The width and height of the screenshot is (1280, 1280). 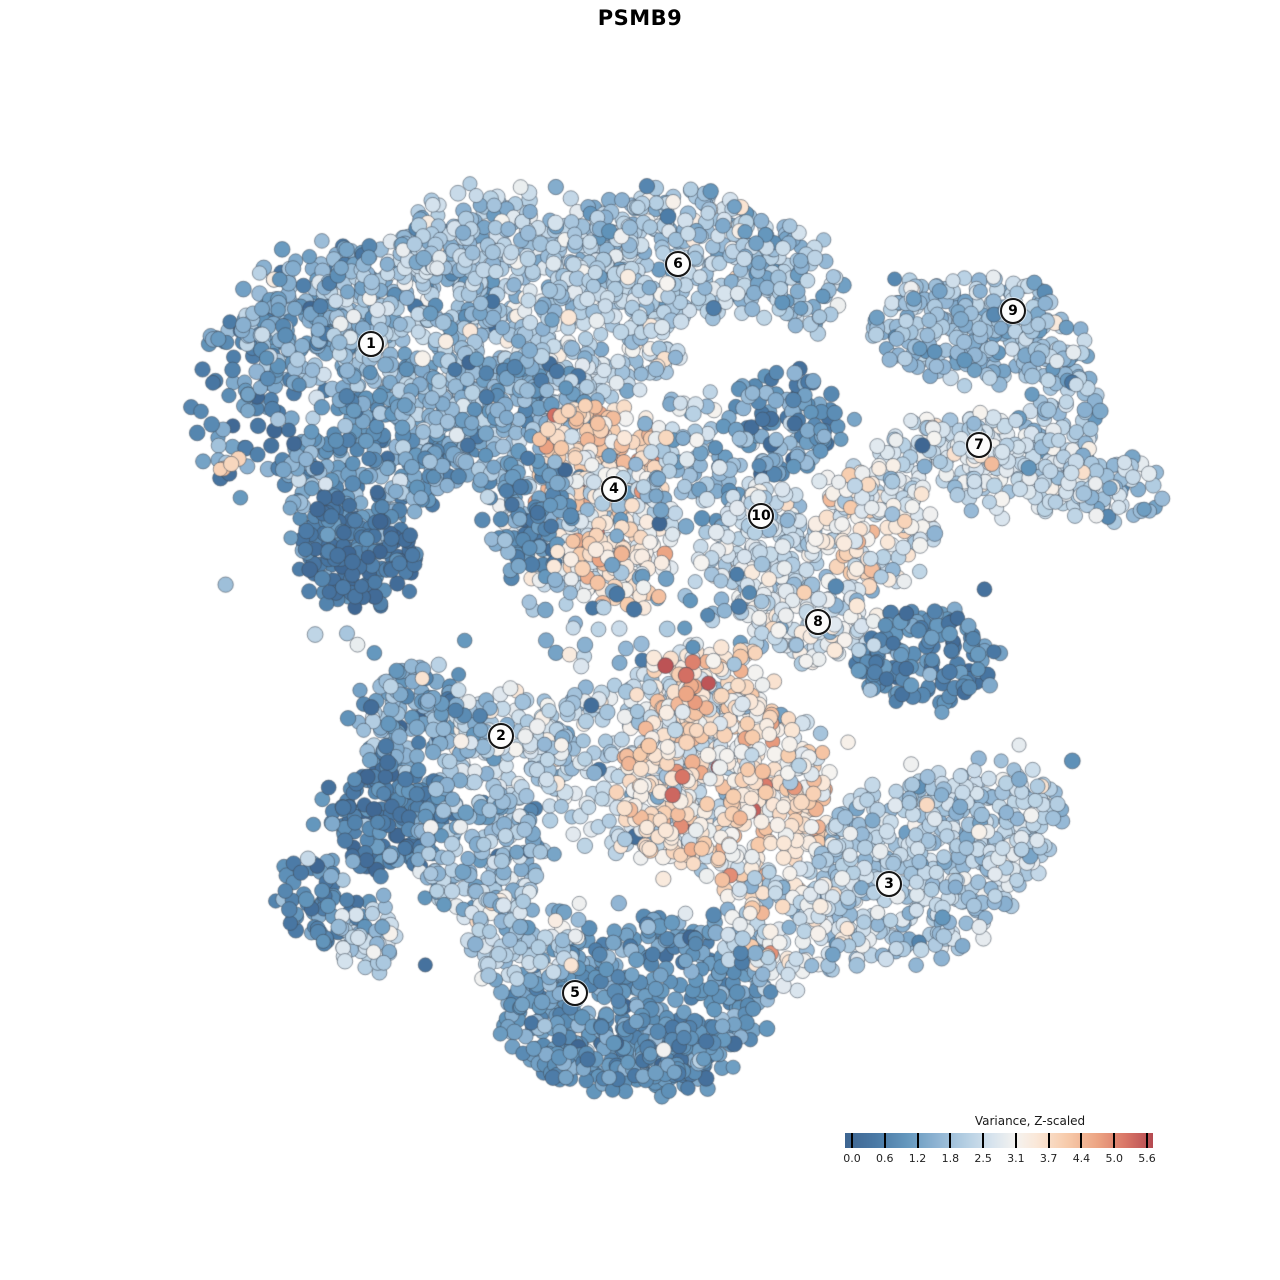 I want to click on cluster-badge-5: 5, so click(x=575, y=993).